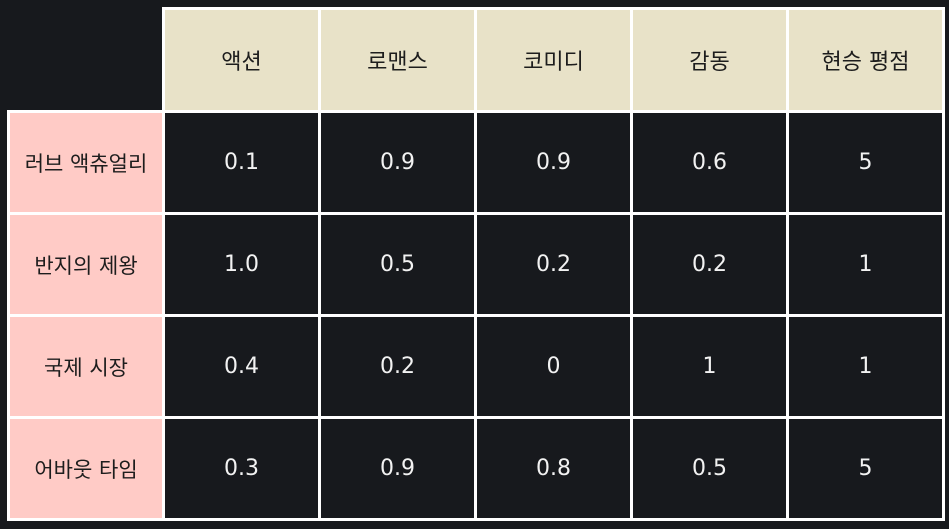 The height and width of the screenshot is (529, 949). I want to click on table-cell: 0.4, so click(241, 366).